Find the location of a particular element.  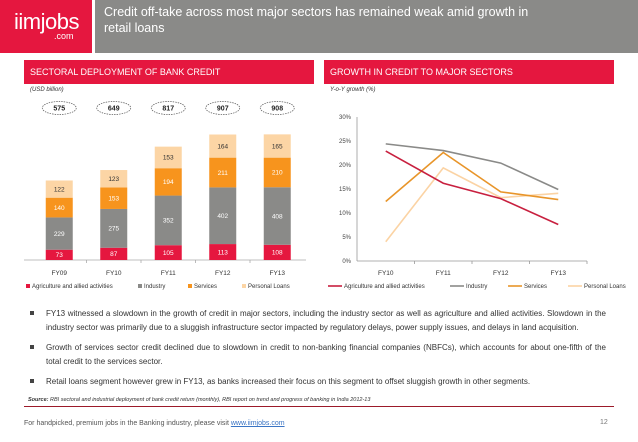

divider is located at coordinates (319, 406).